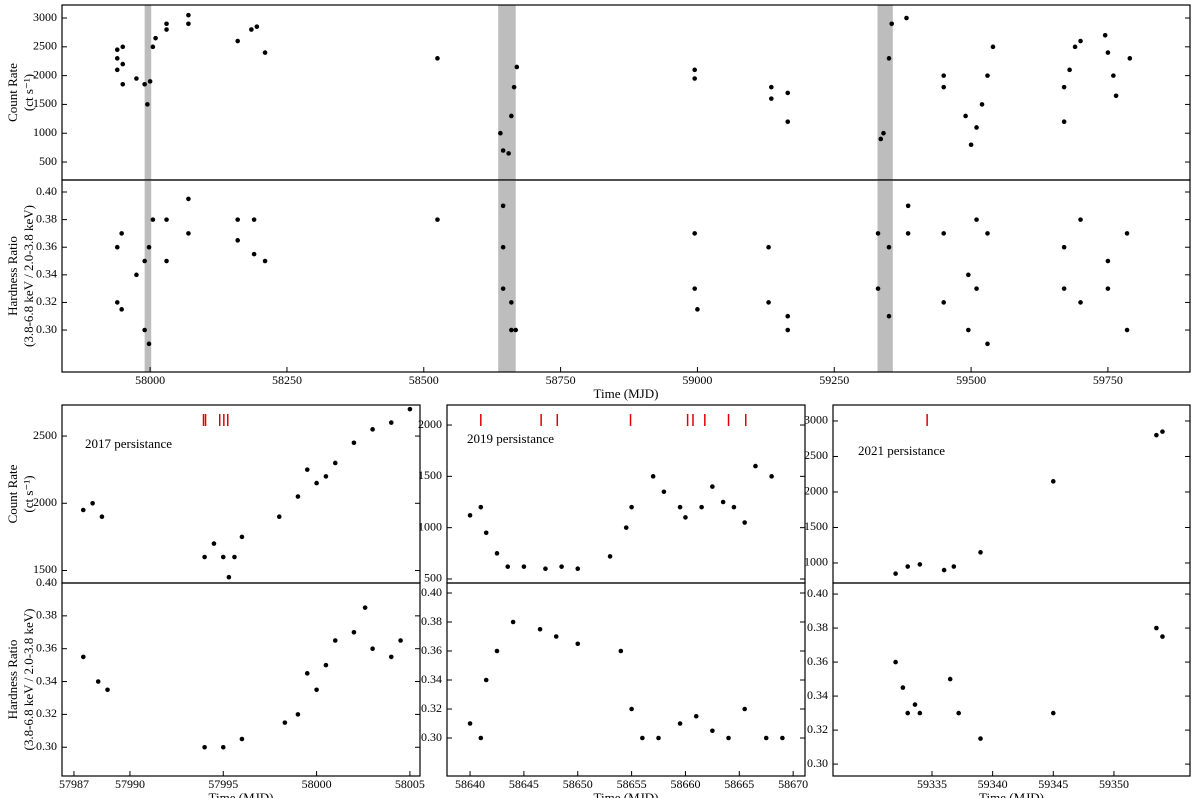  I want to click on y-tick-label: 0.38, so click(817, 627).